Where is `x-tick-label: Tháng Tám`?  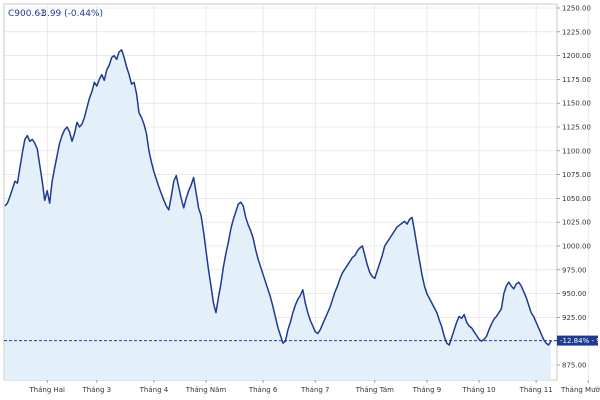
x-tick-label: Tháng Tám is located at coordinates (375, 390).